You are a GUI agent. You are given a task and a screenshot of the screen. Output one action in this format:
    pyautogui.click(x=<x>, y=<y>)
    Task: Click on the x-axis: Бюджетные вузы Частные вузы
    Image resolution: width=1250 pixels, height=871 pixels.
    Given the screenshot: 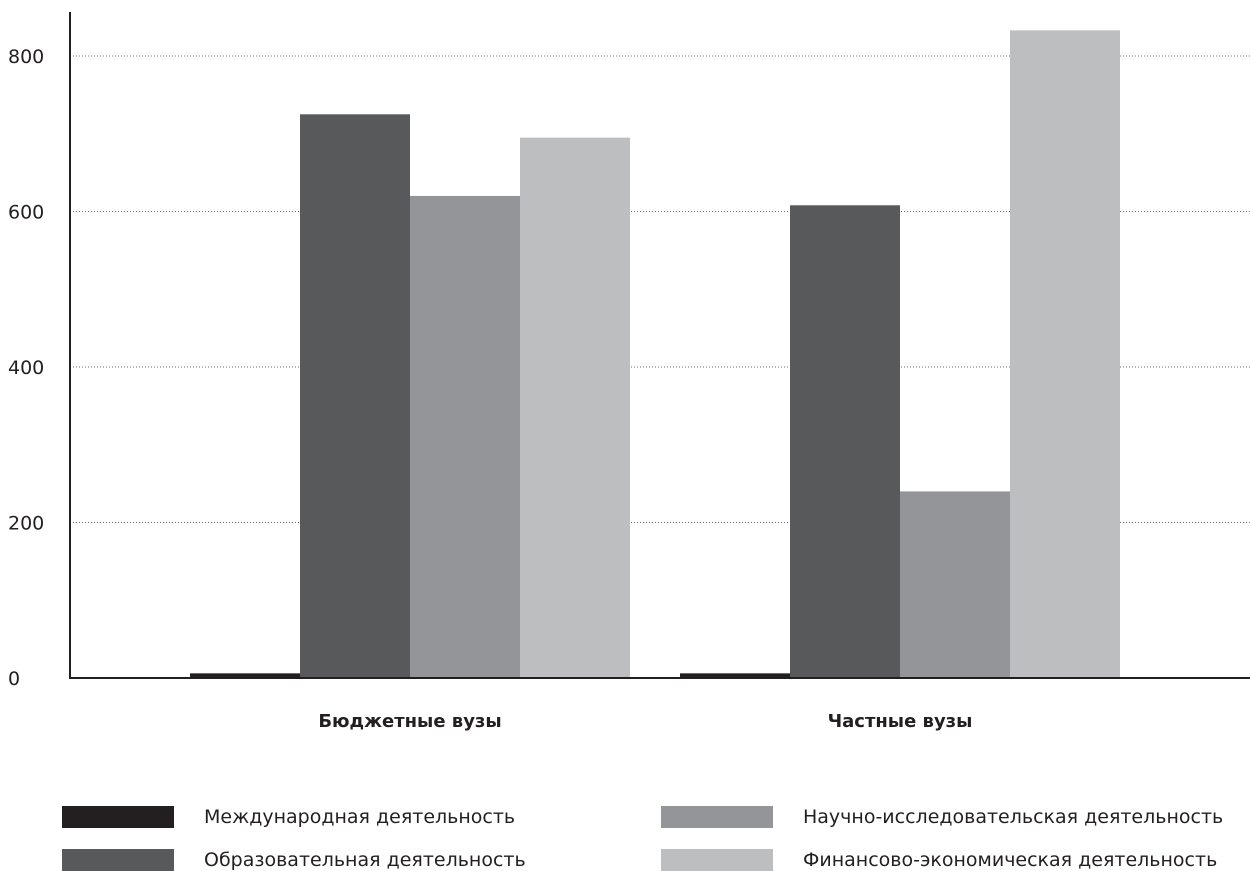 What is the action you would take?
    pyautogui.click(x=660, y=704)
    